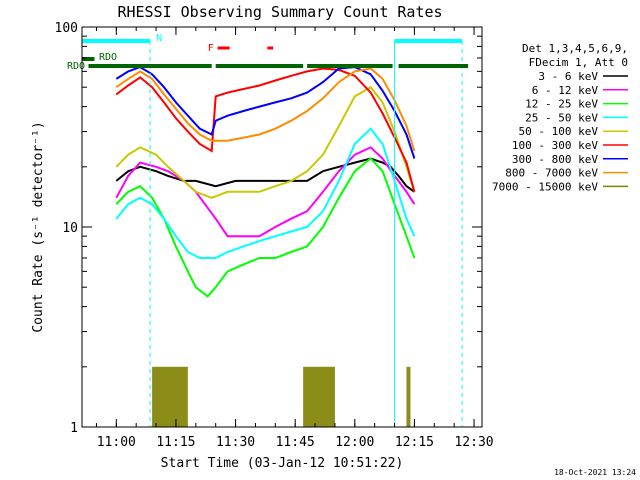 The image size is (640, 480). What do you see at coordinates (74, 428) in the screenshot?
I see `y-tick-label: 1` at bounding box center [74, 428].